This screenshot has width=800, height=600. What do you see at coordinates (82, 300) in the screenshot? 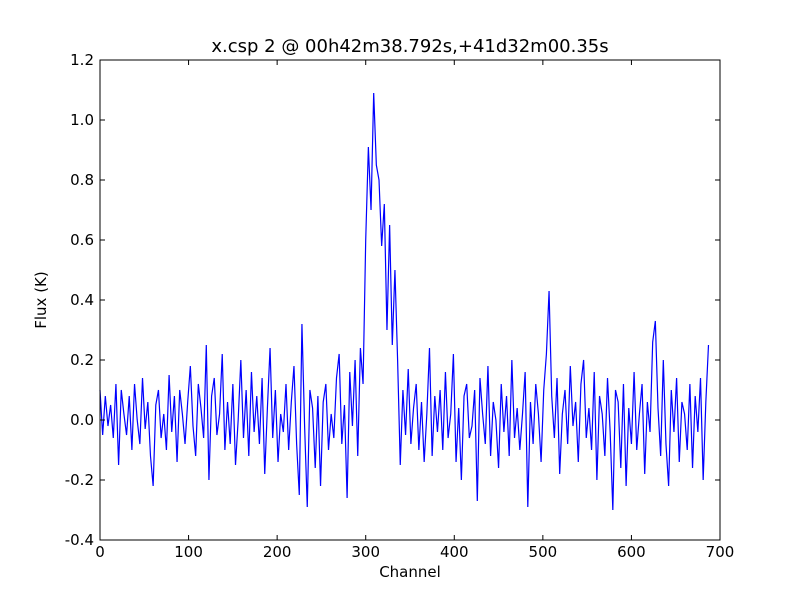
I see `y-tick-label: 0.4` at bounding box center [82, 300].